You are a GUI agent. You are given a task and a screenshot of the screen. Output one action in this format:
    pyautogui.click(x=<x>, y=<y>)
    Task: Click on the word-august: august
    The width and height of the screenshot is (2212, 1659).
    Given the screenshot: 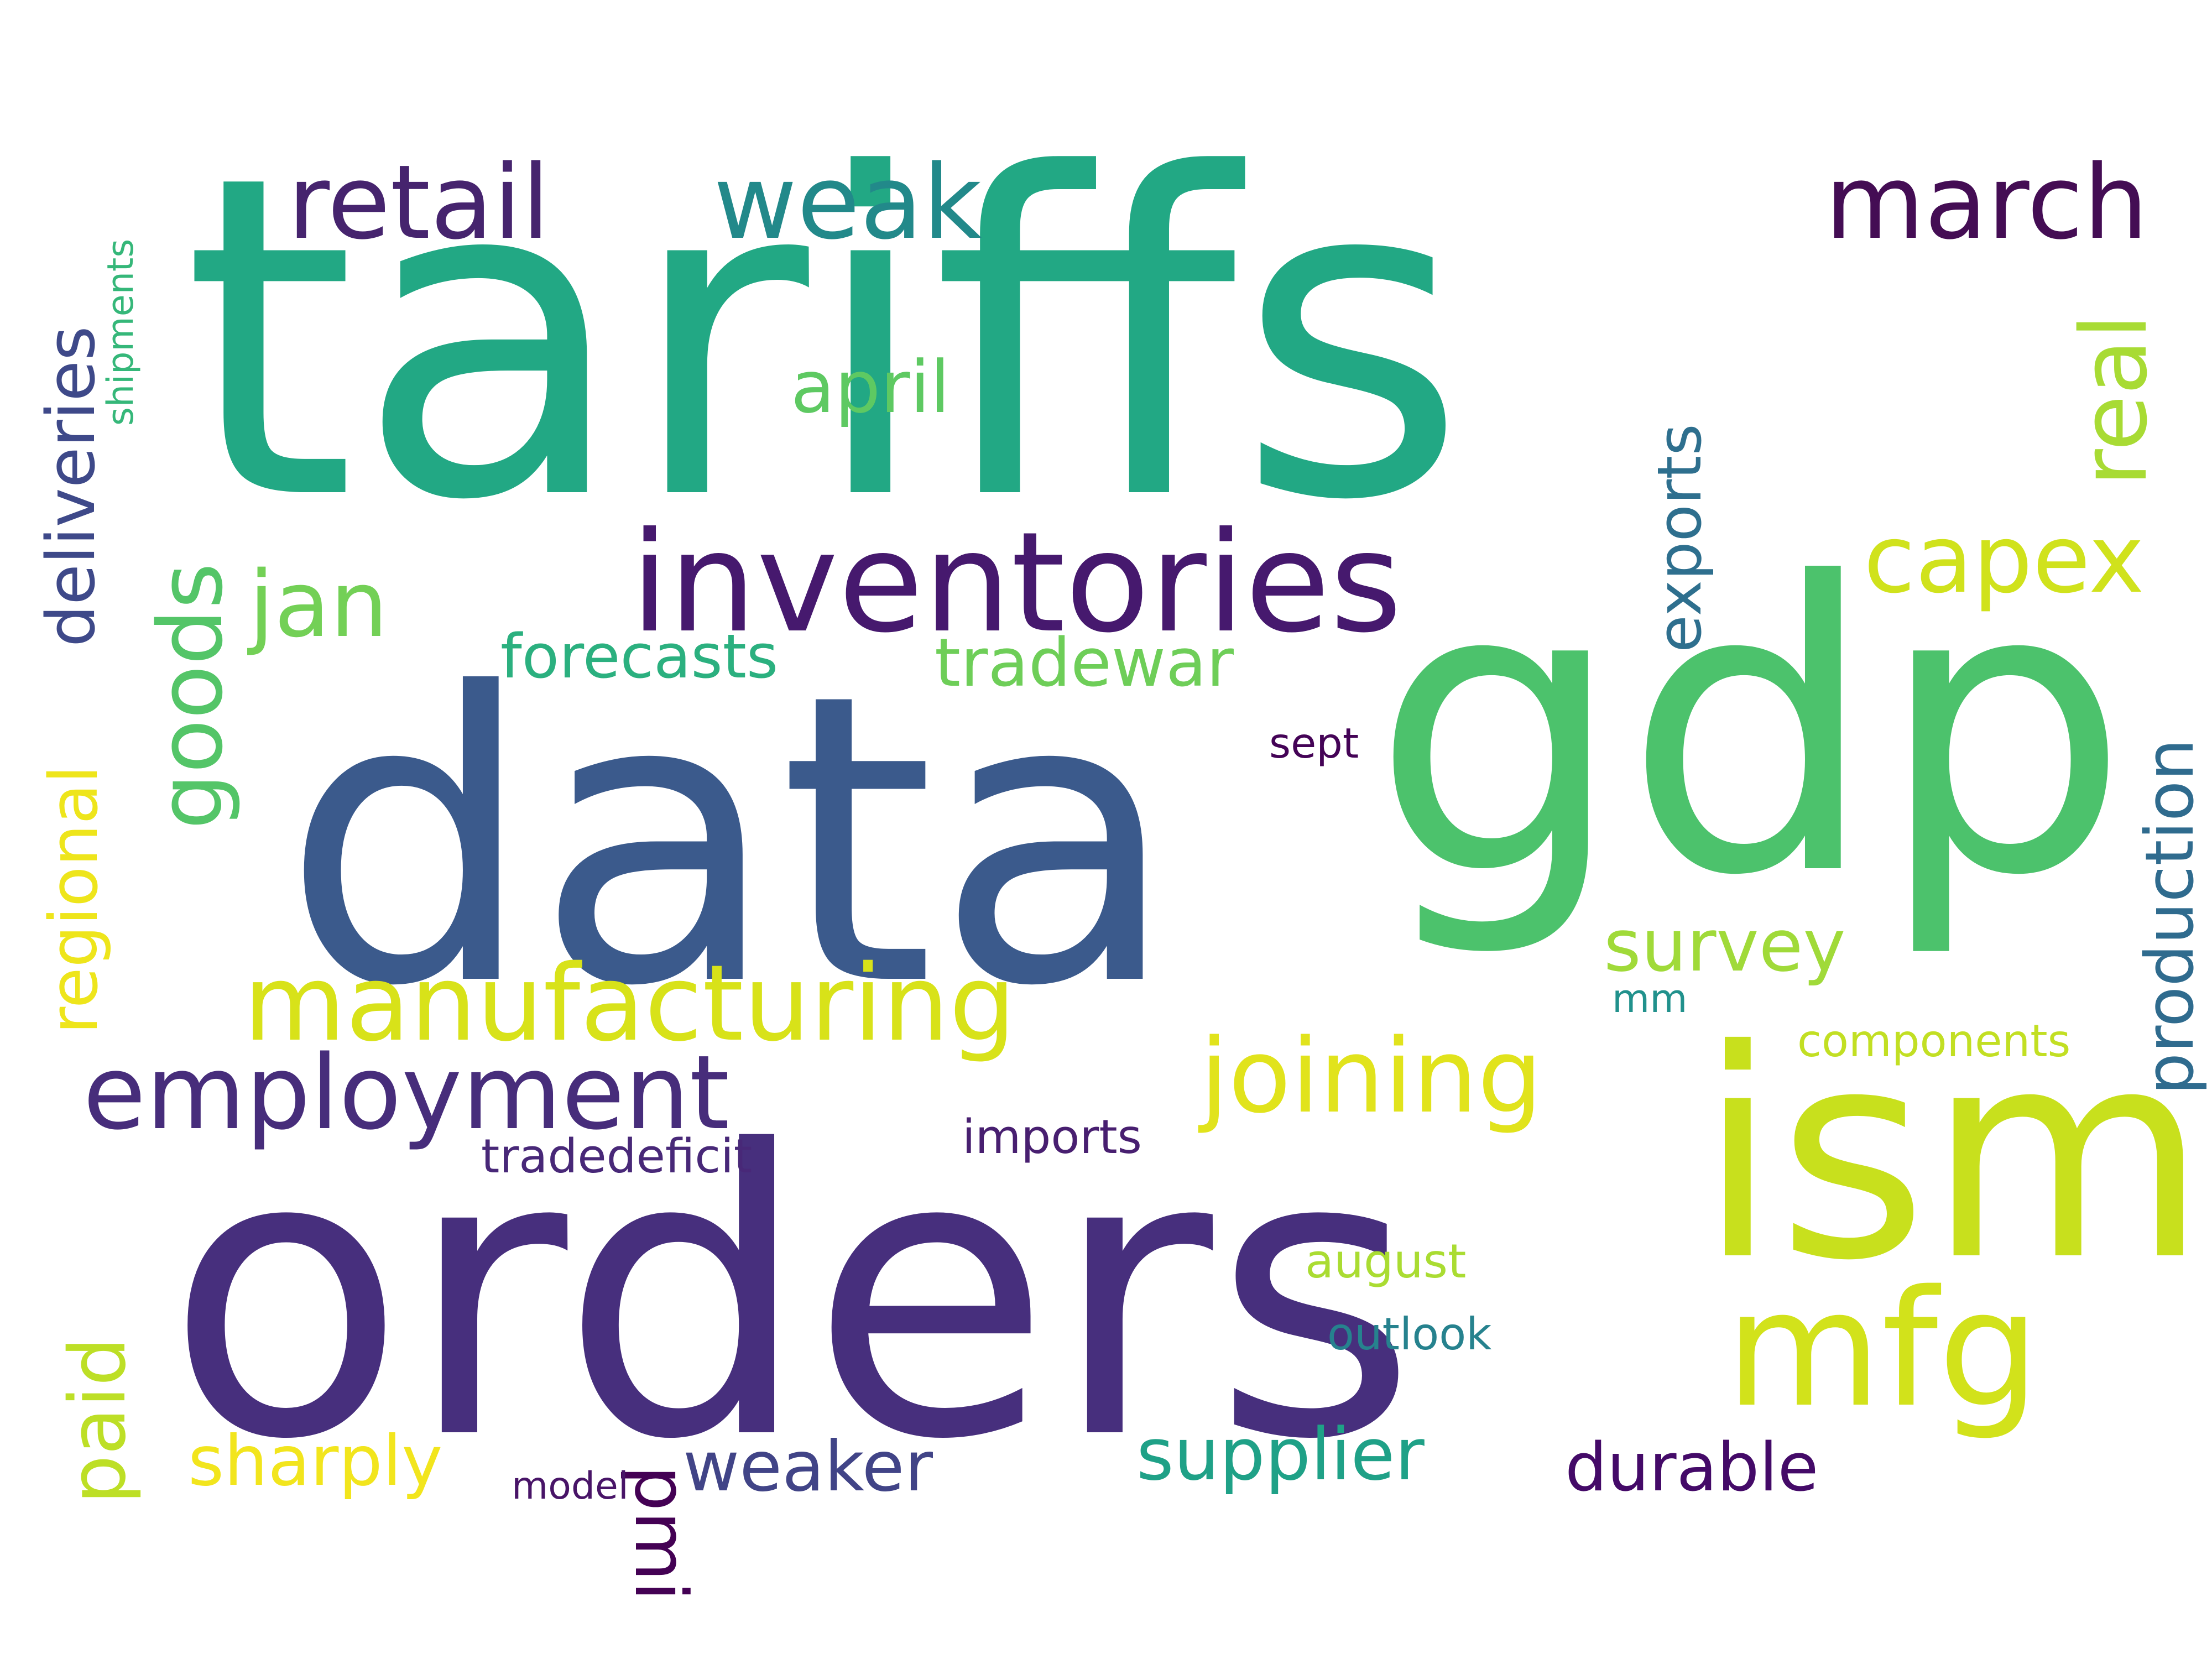 What is the action you would take?
    pyautogui.click(x=1386, y=1262)
    